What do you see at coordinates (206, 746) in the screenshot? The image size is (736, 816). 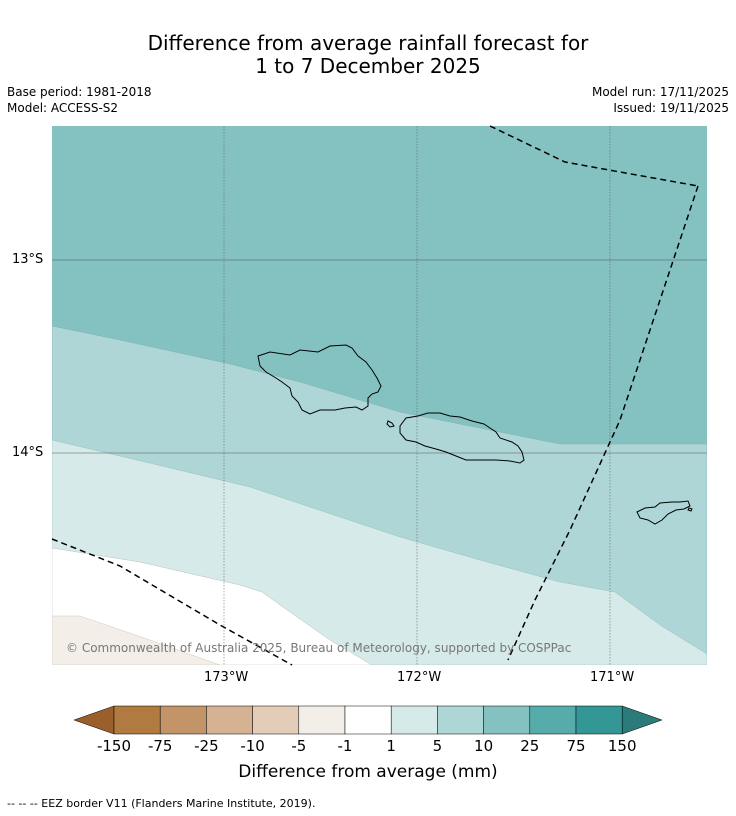 I see `colorbar-tick-label: -25` at bounding box center [206, 746].